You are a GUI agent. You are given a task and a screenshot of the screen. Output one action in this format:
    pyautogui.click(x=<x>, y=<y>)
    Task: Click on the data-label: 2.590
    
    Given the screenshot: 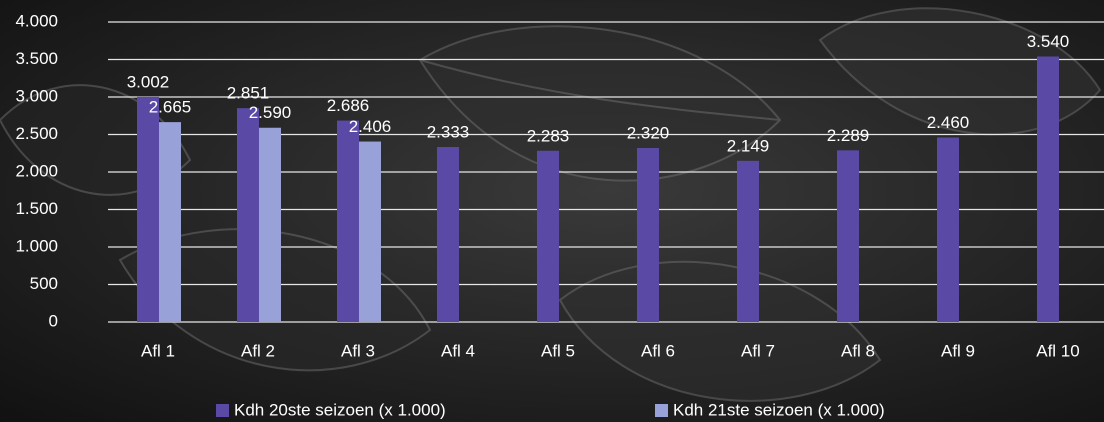 What is the action you would take?
    pyautogui.click(x=270, y=112)
    